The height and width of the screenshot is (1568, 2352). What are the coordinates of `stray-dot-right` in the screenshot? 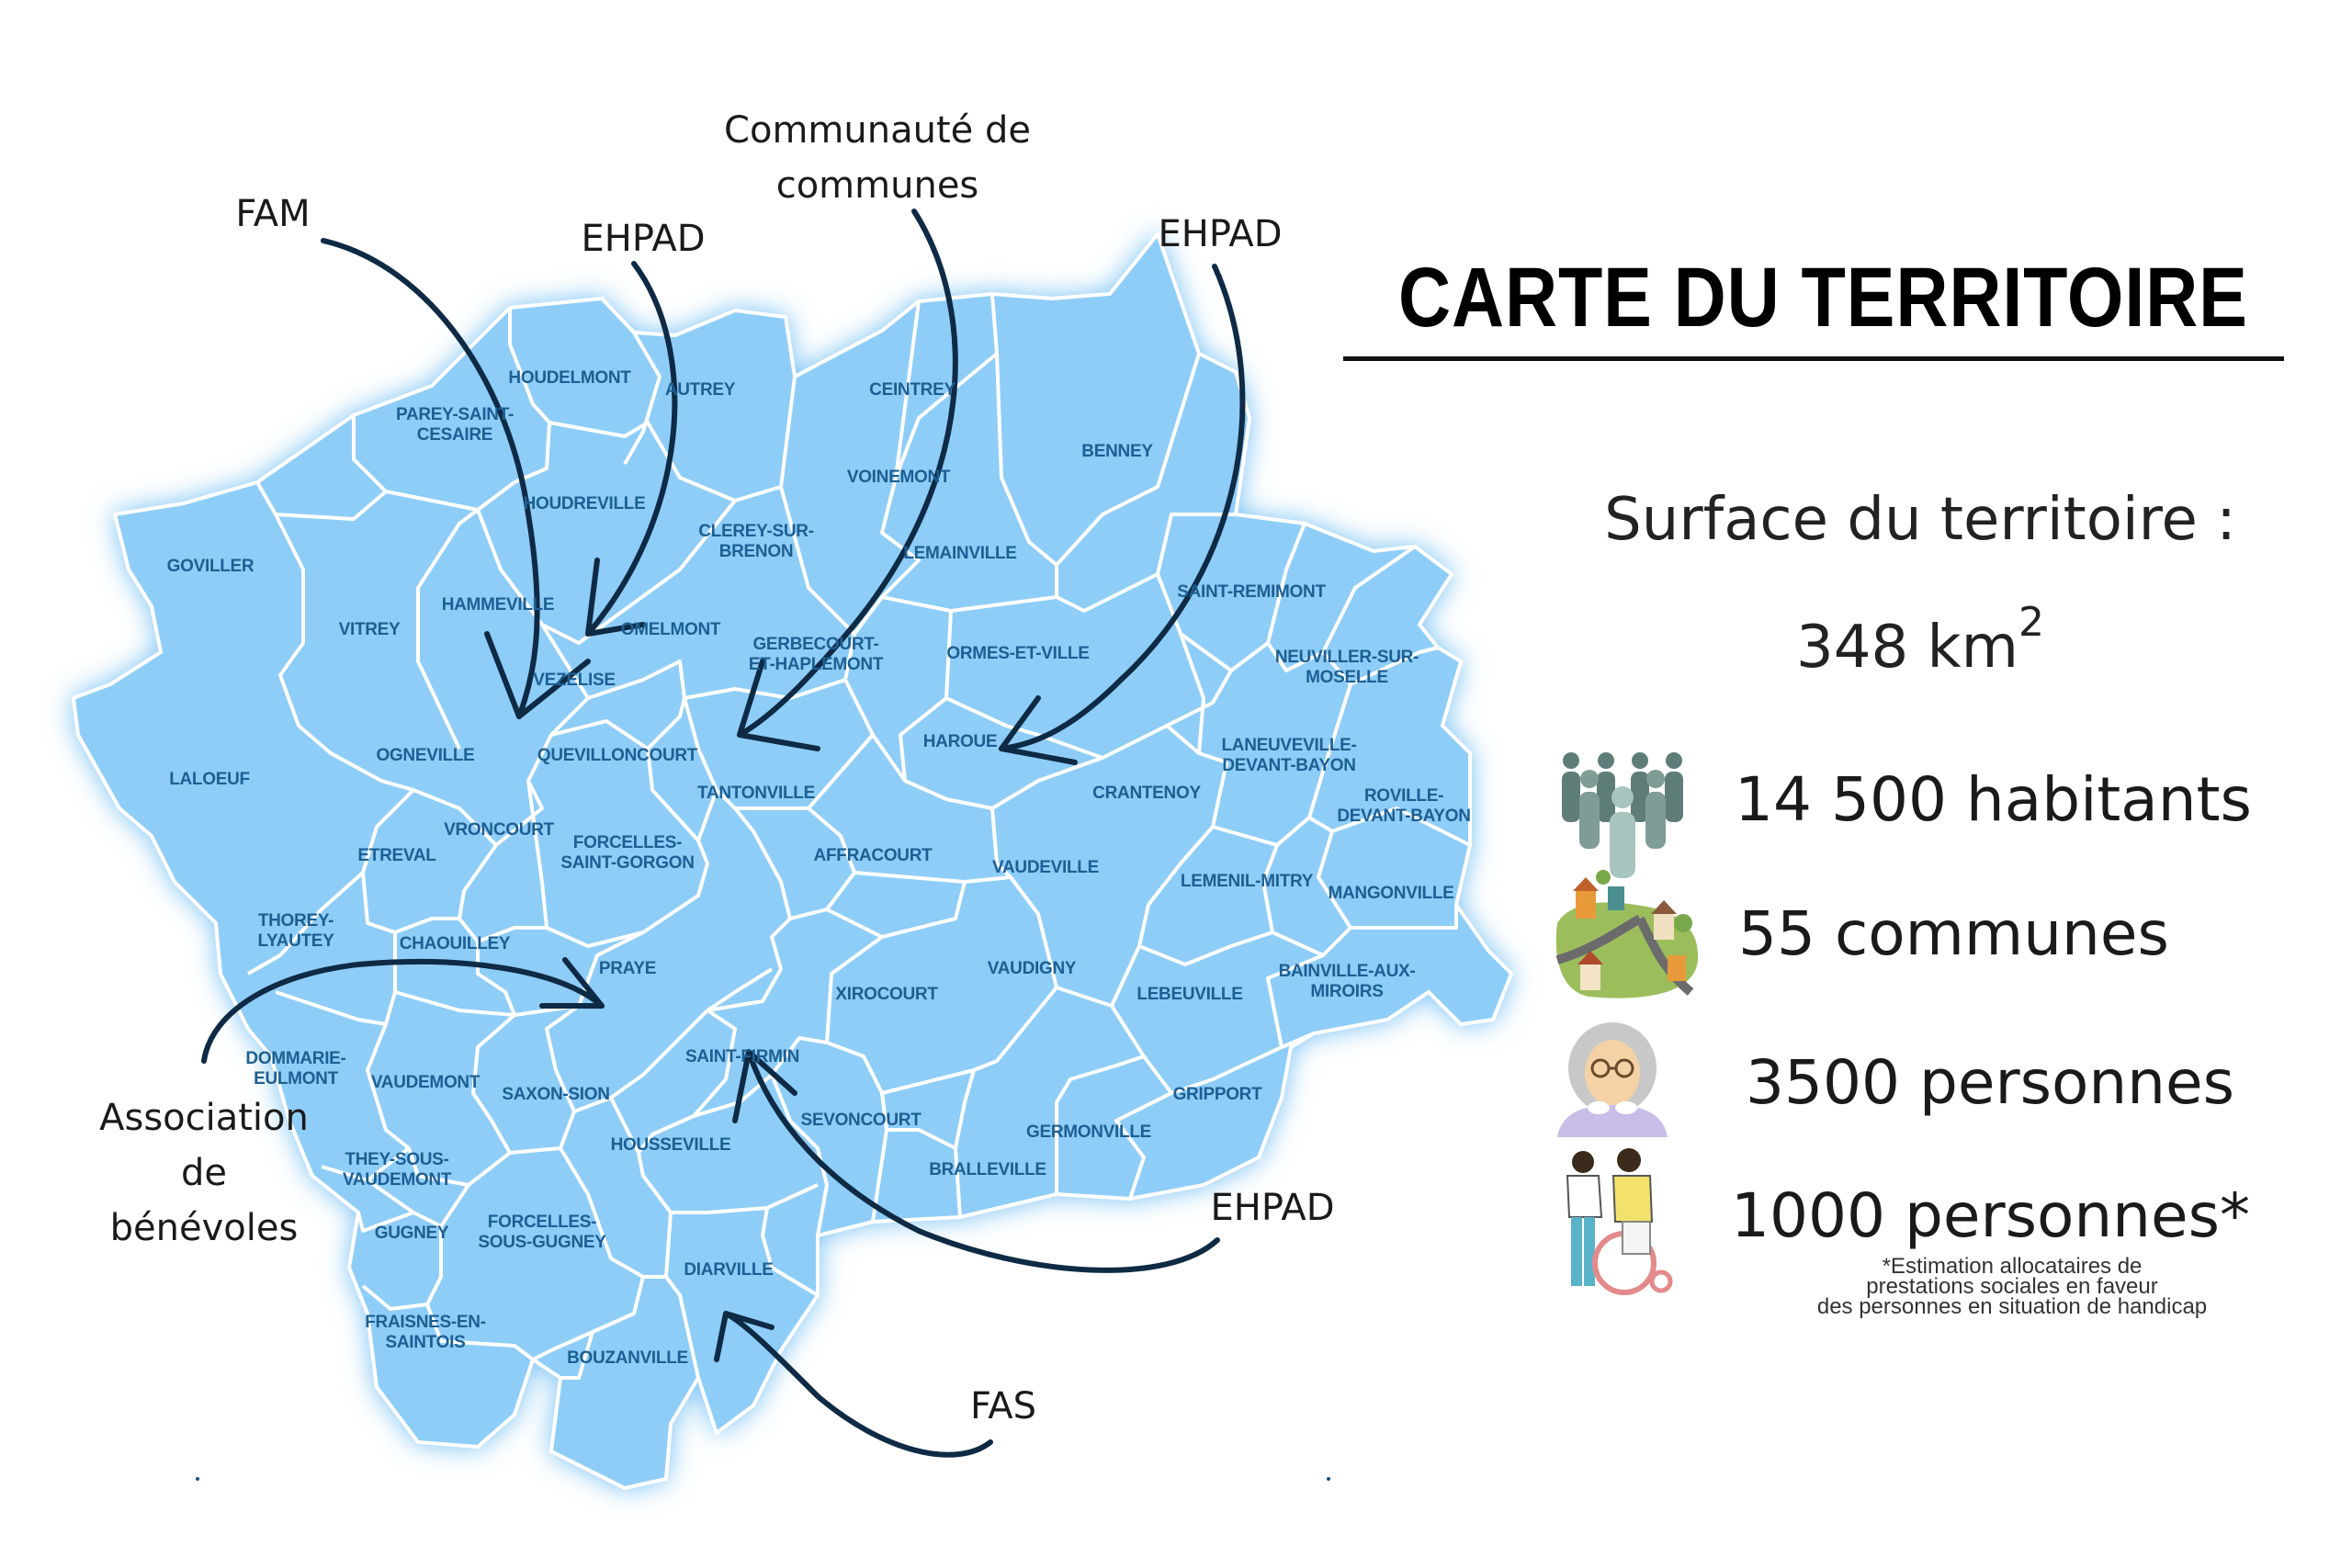 It's located at (1329, 1479).